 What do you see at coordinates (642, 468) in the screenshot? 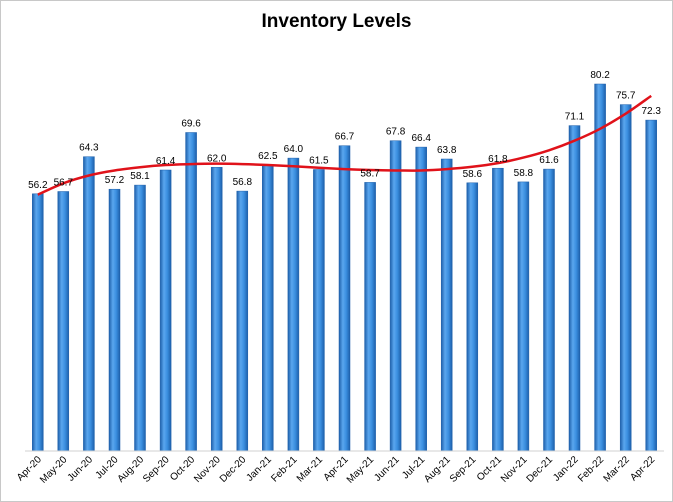
I see `x-tick-Apr-22: Apr-22` at bounding box center [642, 468].